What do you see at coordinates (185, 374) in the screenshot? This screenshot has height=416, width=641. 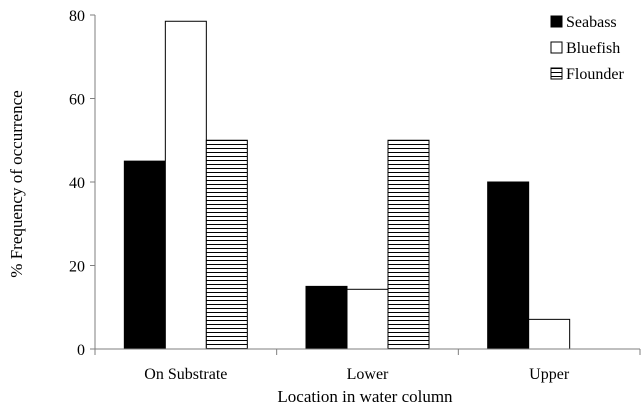 I see `x-tick-label: On Substrate` at bounding box center [185, 374].